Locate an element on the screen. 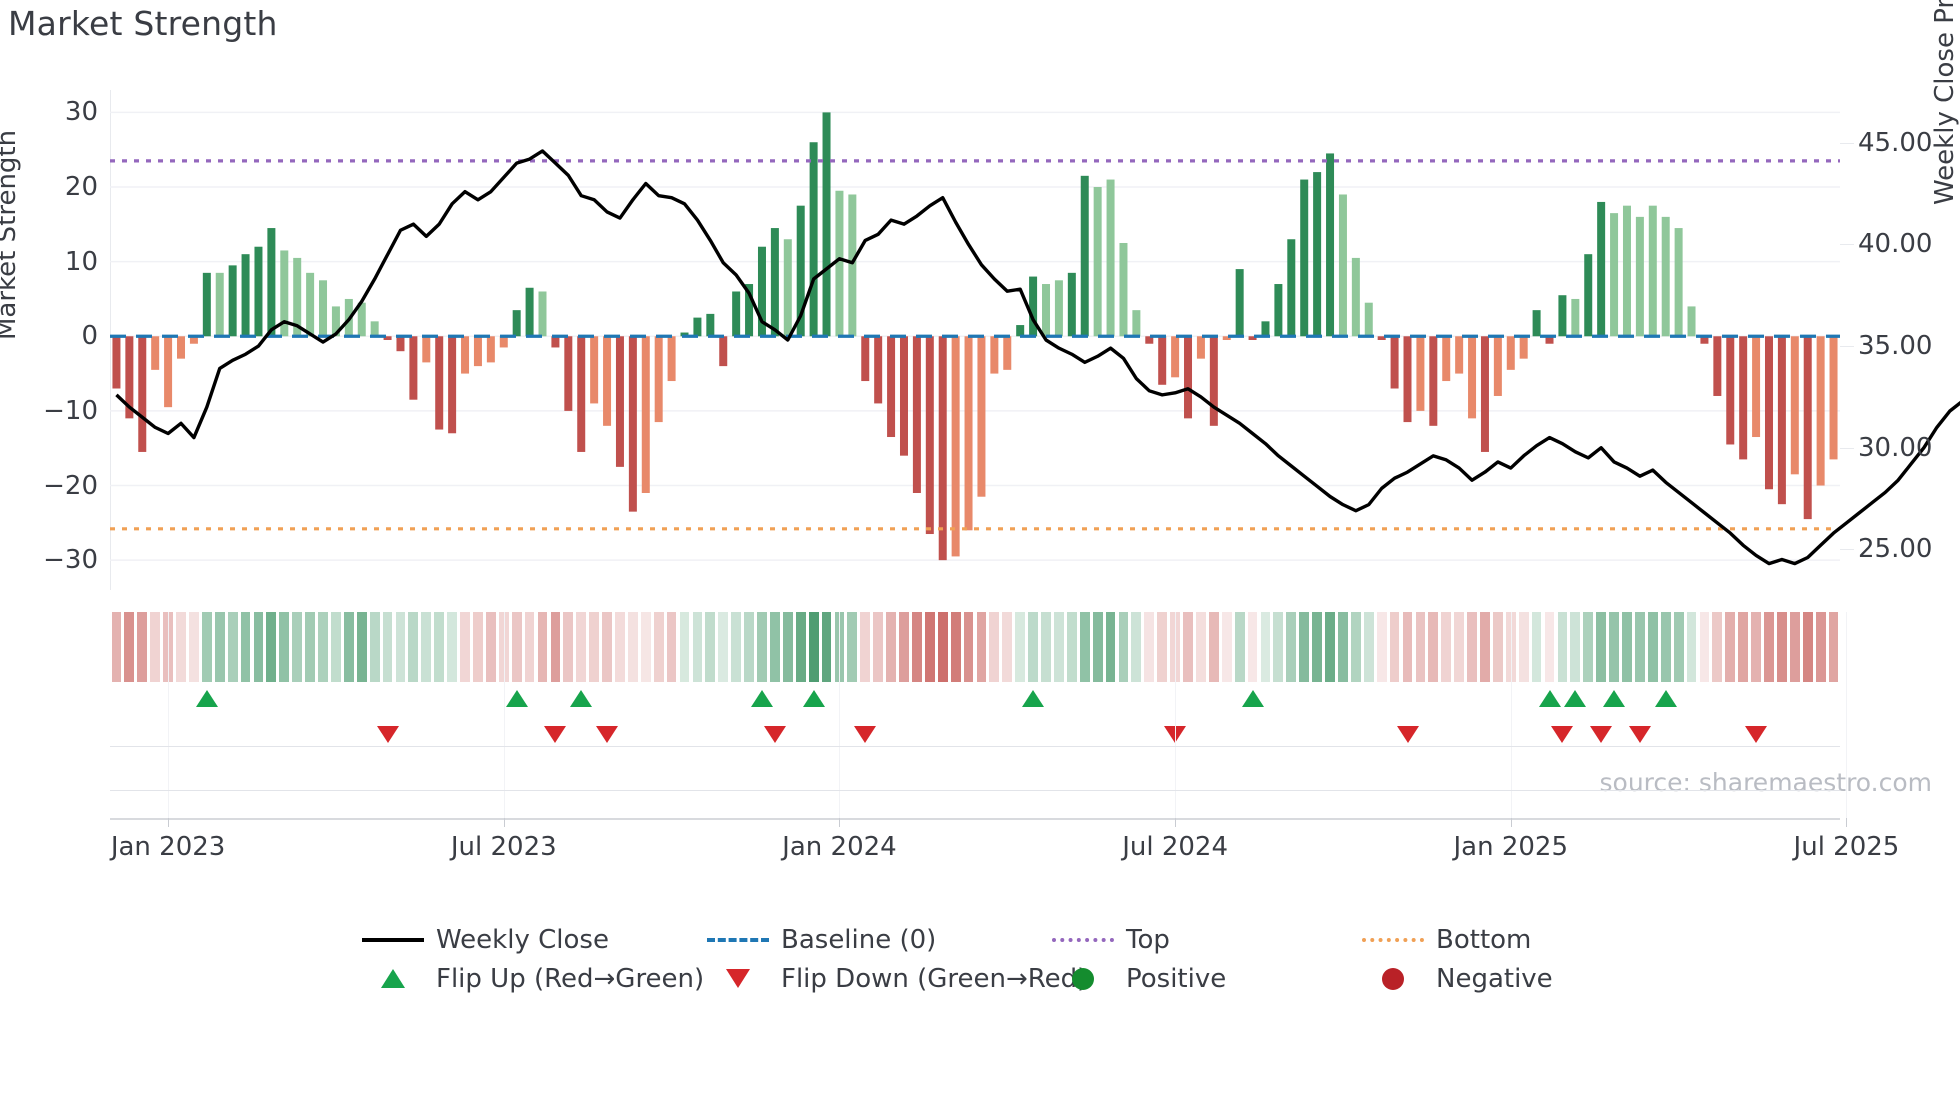 This screenshot has height=1102, width=1960. x-tick-label: Jan 2025 is located at coordinates (1511, 847).